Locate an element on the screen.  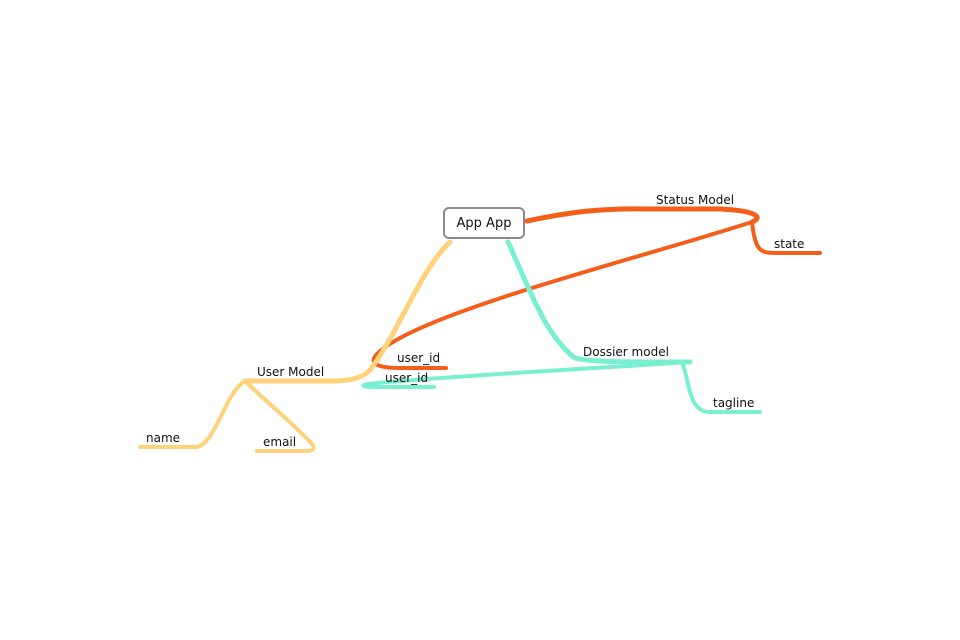
root-node-label: App App is located at coordinates (484, 223).